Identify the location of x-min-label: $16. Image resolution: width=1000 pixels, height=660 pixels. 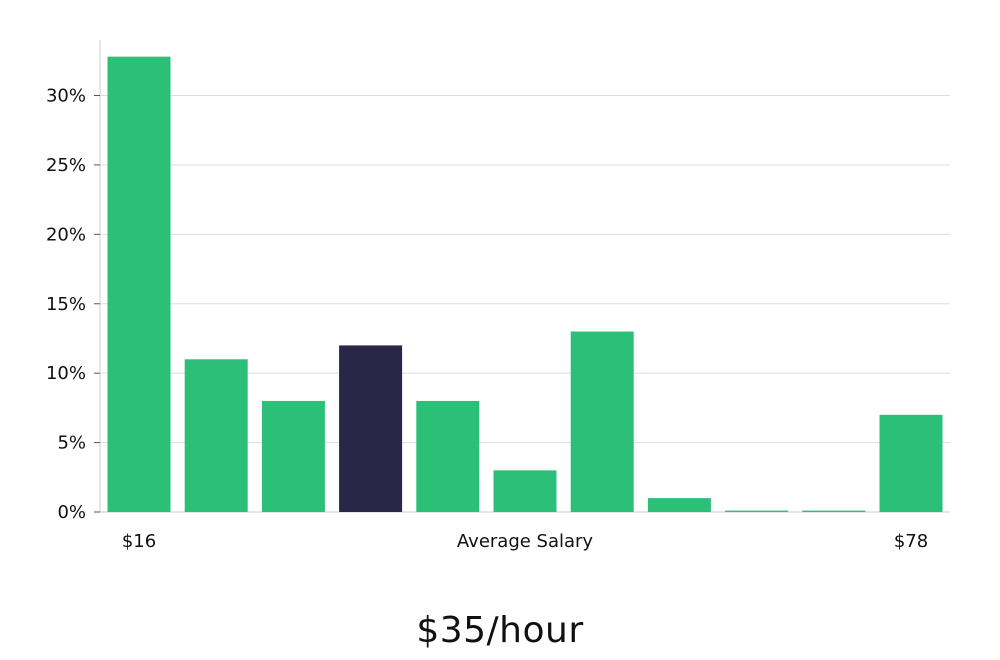
(139, 541).